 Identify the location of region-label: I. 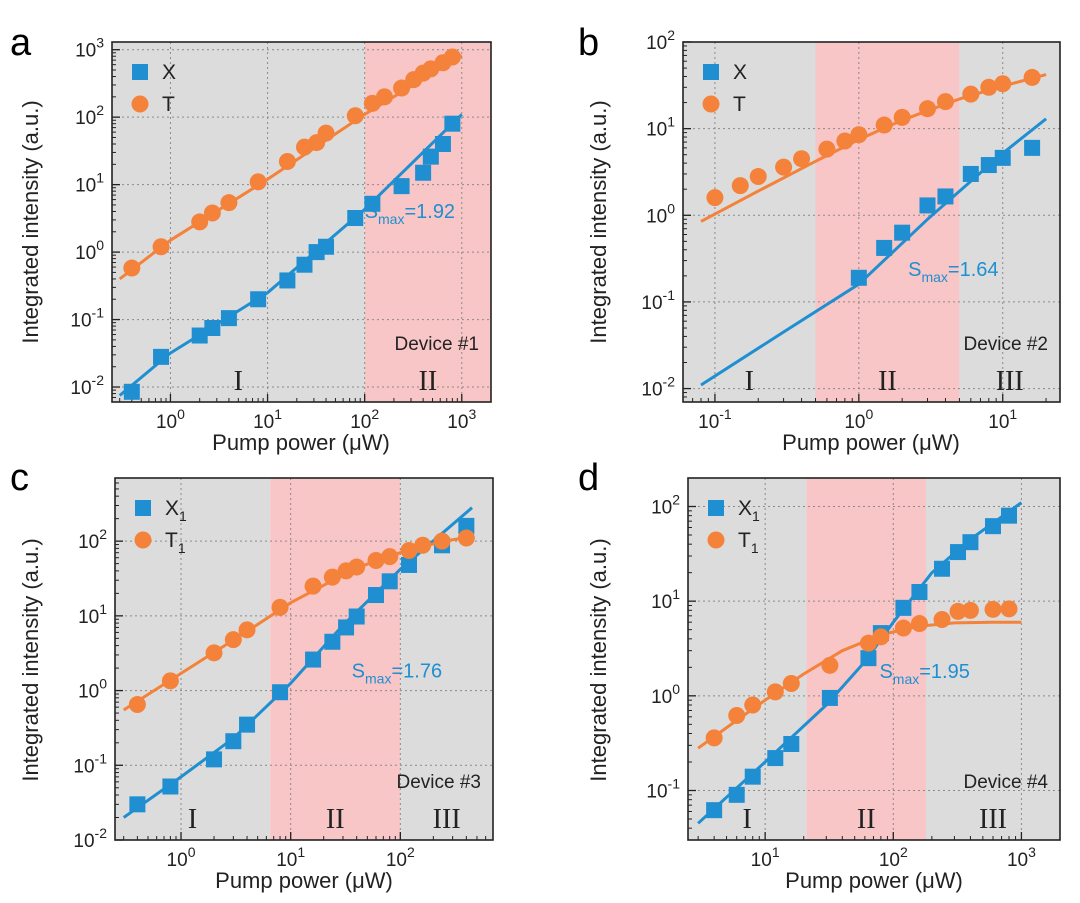
(192, 819).